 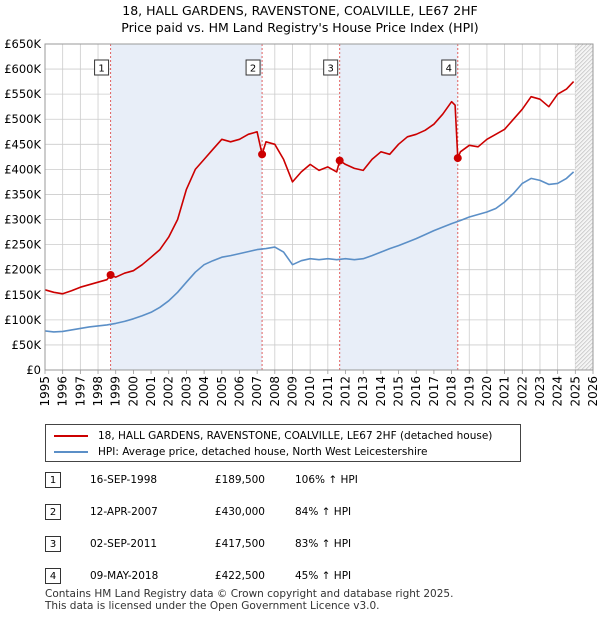 What do you see at coordinates (22, 44) in the screenshot?
I see `y-tick-label: £650K` at bounding box center [22, 44].